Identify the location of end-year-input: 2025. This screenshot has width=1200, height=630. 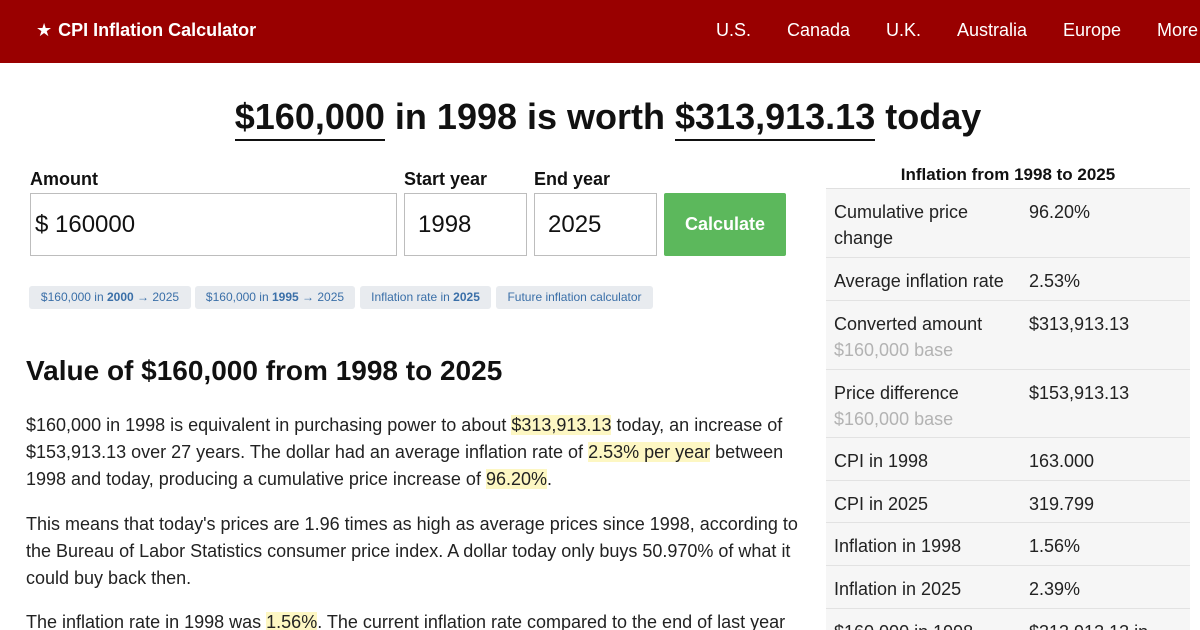
(595, 224).